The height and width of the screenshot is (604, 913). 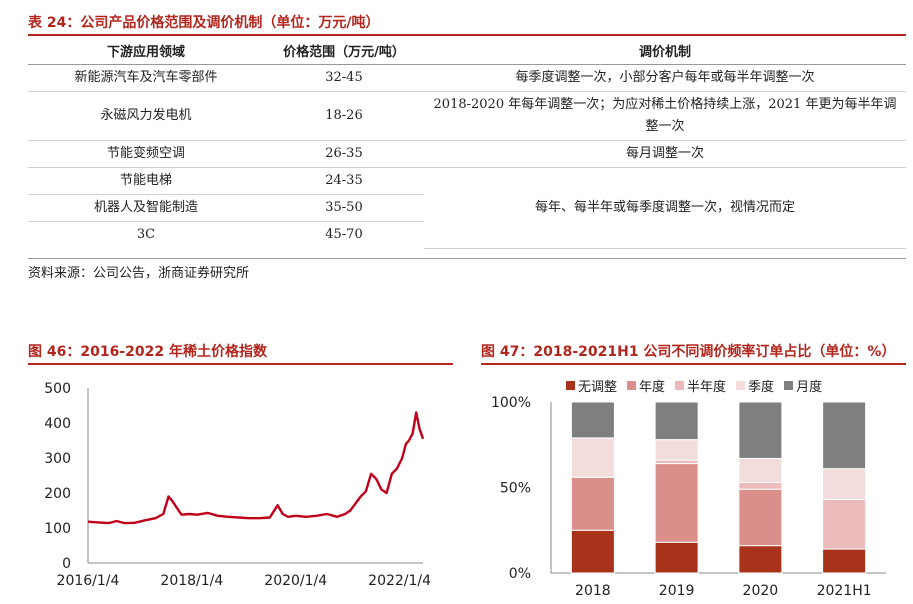 What do you see at coordinates (344, 50) in the screenshot?
I see `header-price: 价格范围（万元/吨）` at bounding box center [344, 50].